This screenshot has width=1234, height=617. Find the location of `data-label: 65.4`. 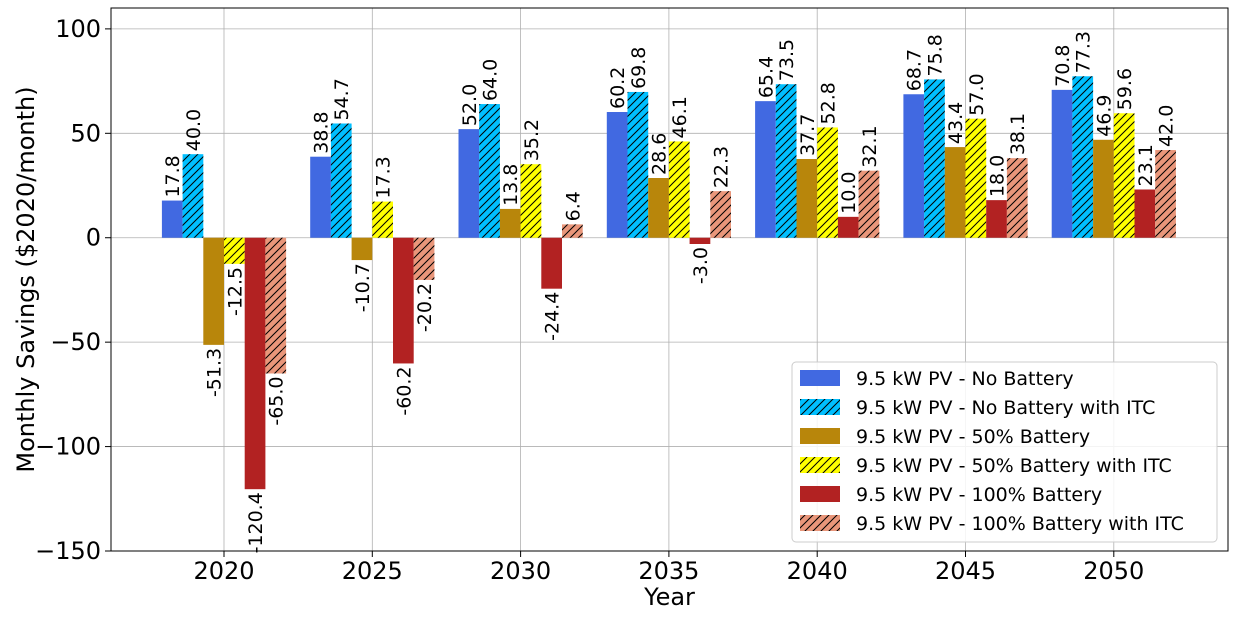

data-label: 65.4 is located at coordinates (766, 77).